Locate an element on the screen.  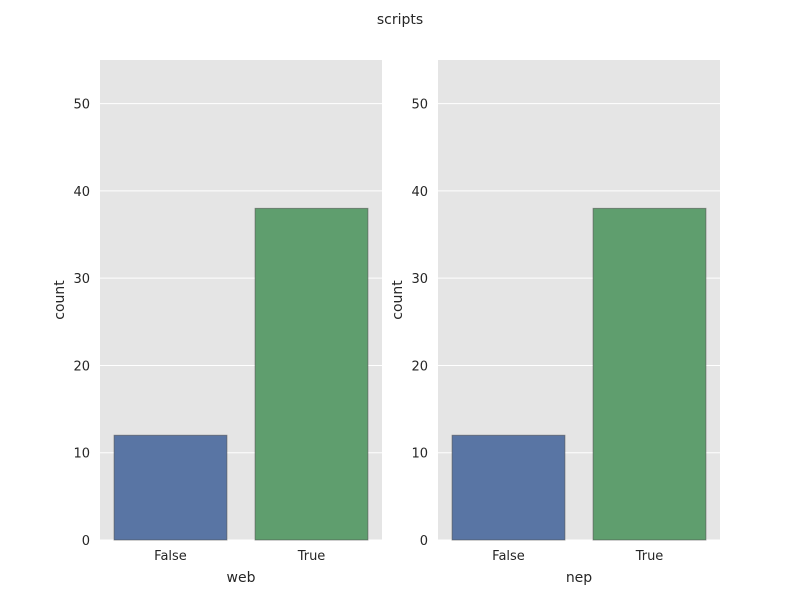
x-axis-label: nep is located at coordinates (579, 578).